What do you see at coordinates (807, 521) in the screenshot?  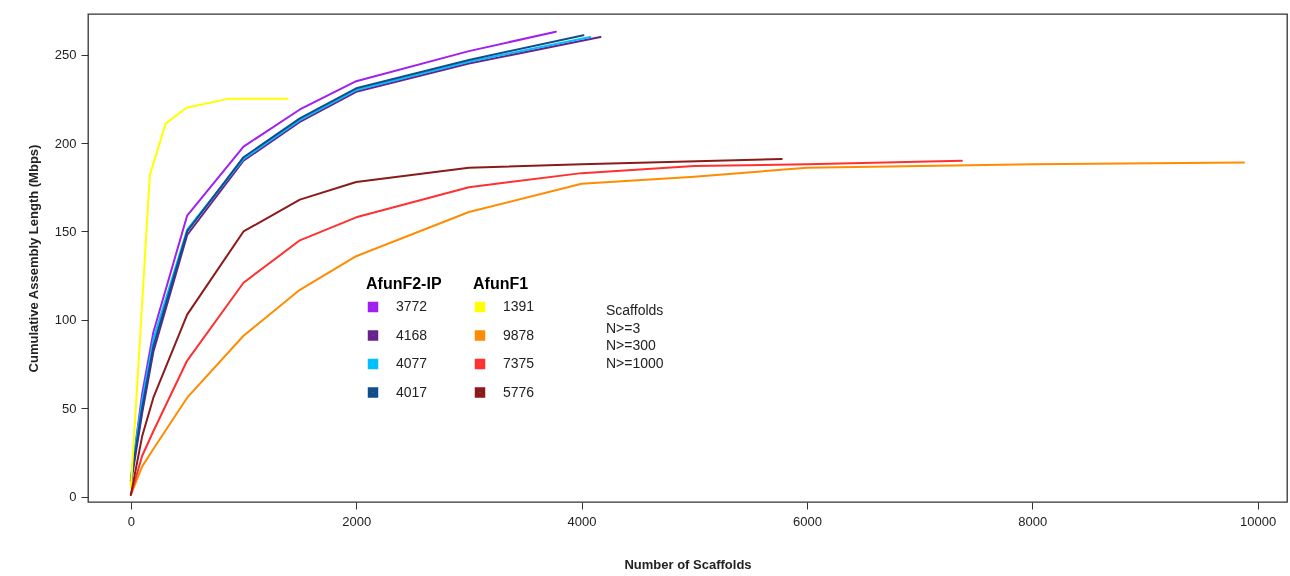 I see `x-tick-label: 6000` at bounding box center [807, 521].